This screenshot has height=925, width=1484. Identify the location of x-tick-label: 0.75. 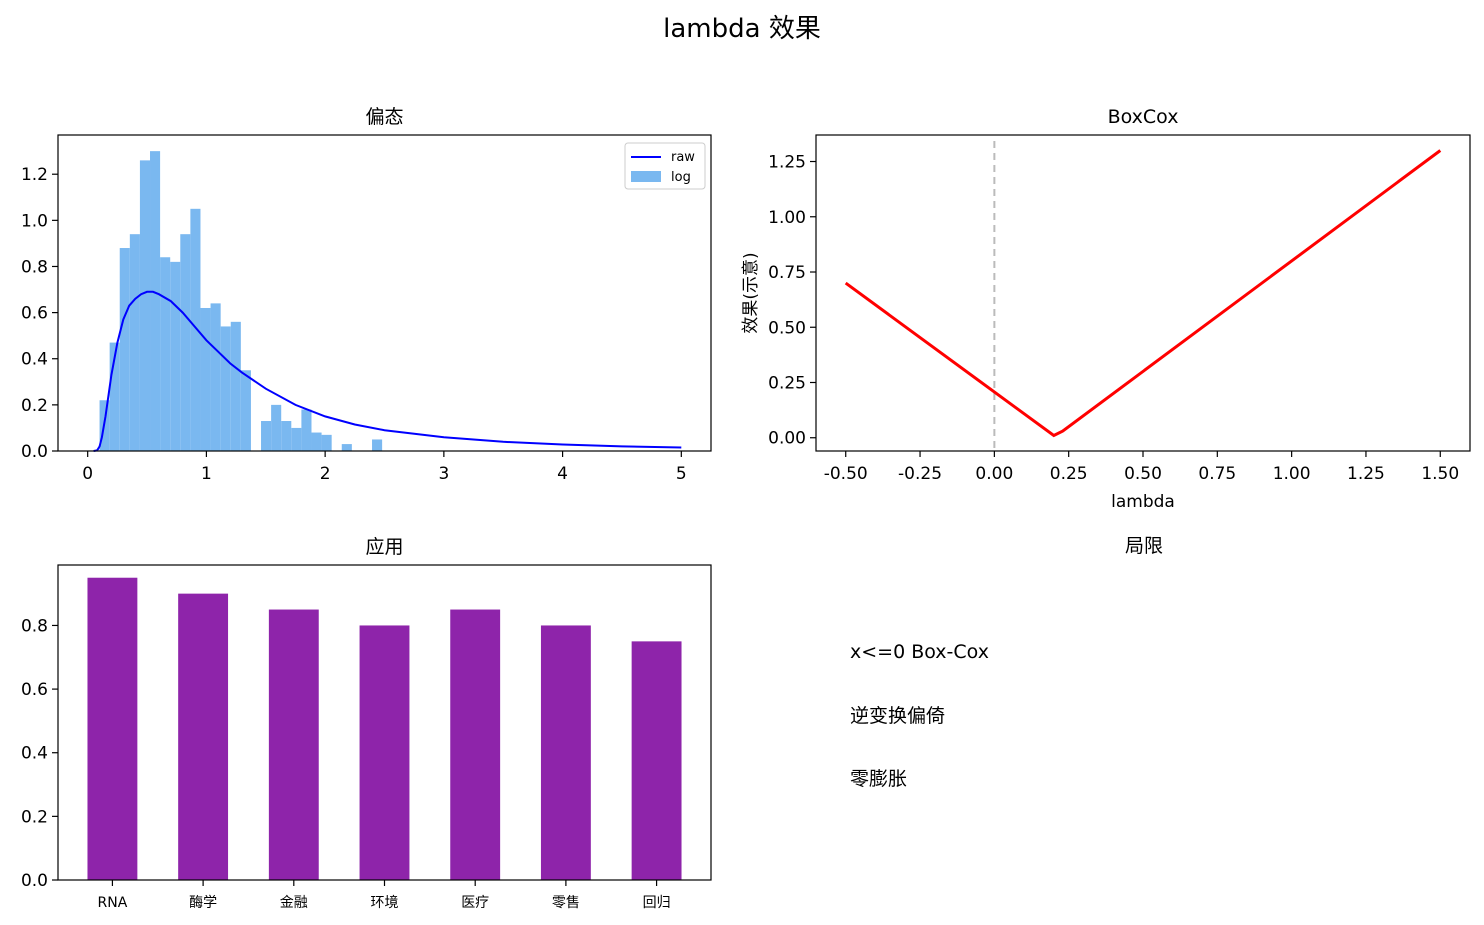
(1217, 474).